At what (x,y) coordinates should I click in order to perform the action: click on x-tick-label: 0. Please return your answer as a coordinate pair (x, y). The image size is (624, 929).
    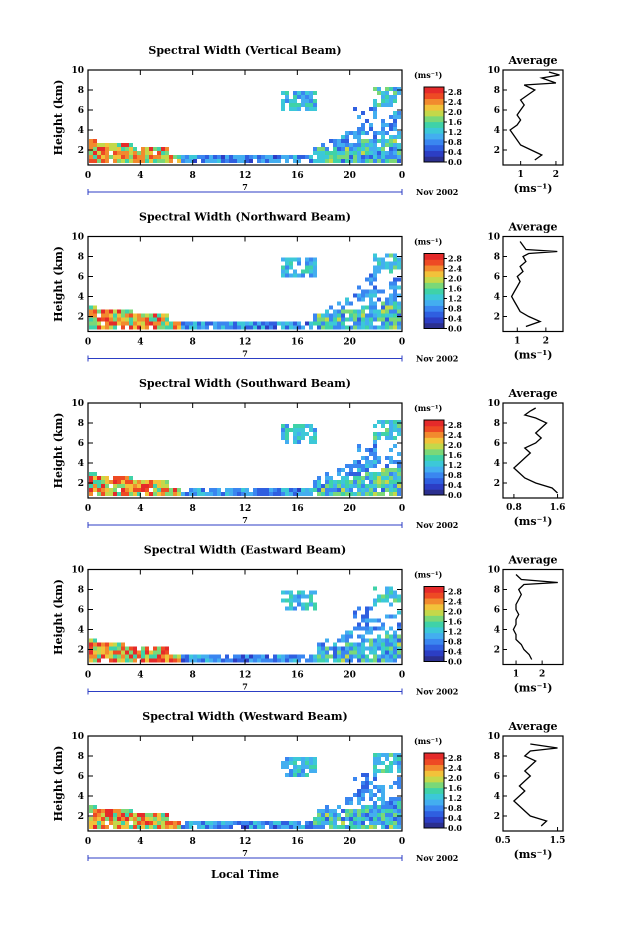
    Looking at the image, I should click on (88, 676).